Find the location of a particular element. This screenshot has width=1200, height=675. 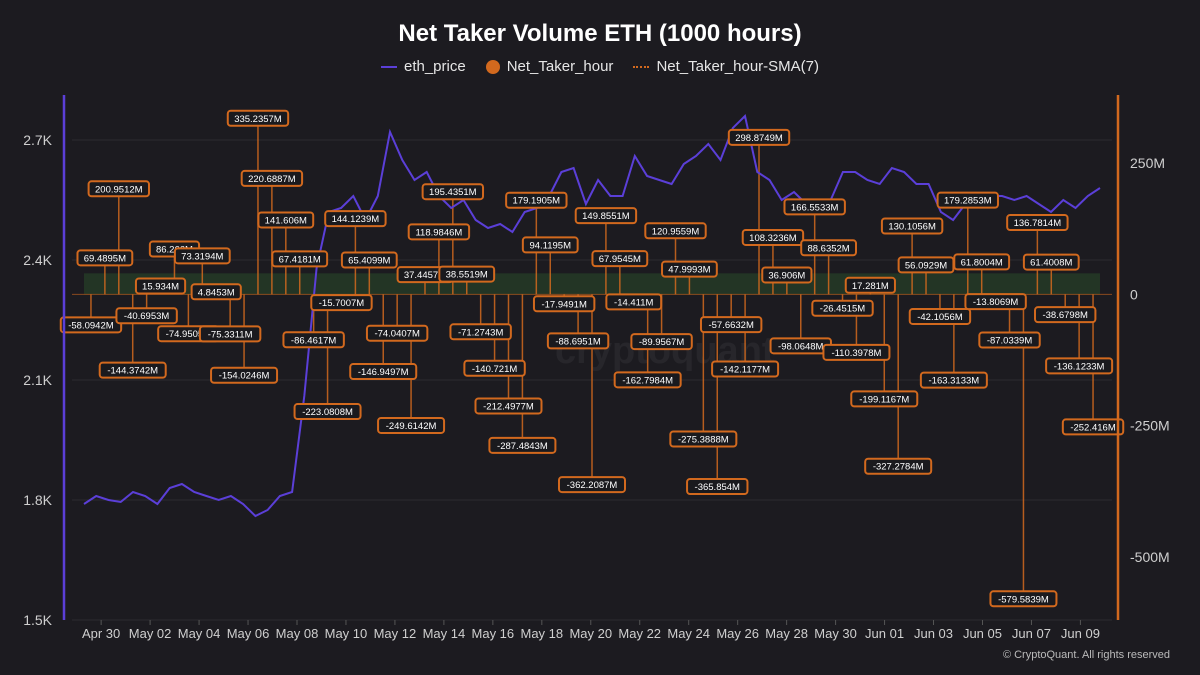

value-label: -15.7007M is located at coordinates (341, 303).